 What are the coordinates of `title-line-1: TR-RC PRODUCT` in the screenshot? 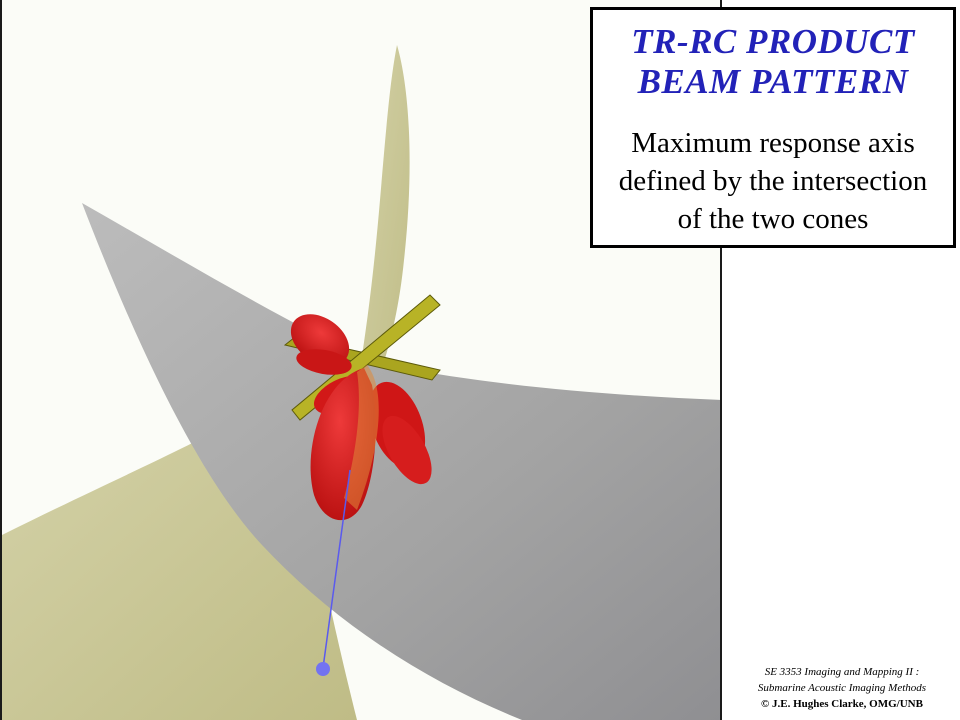 It's located at (773, 41).